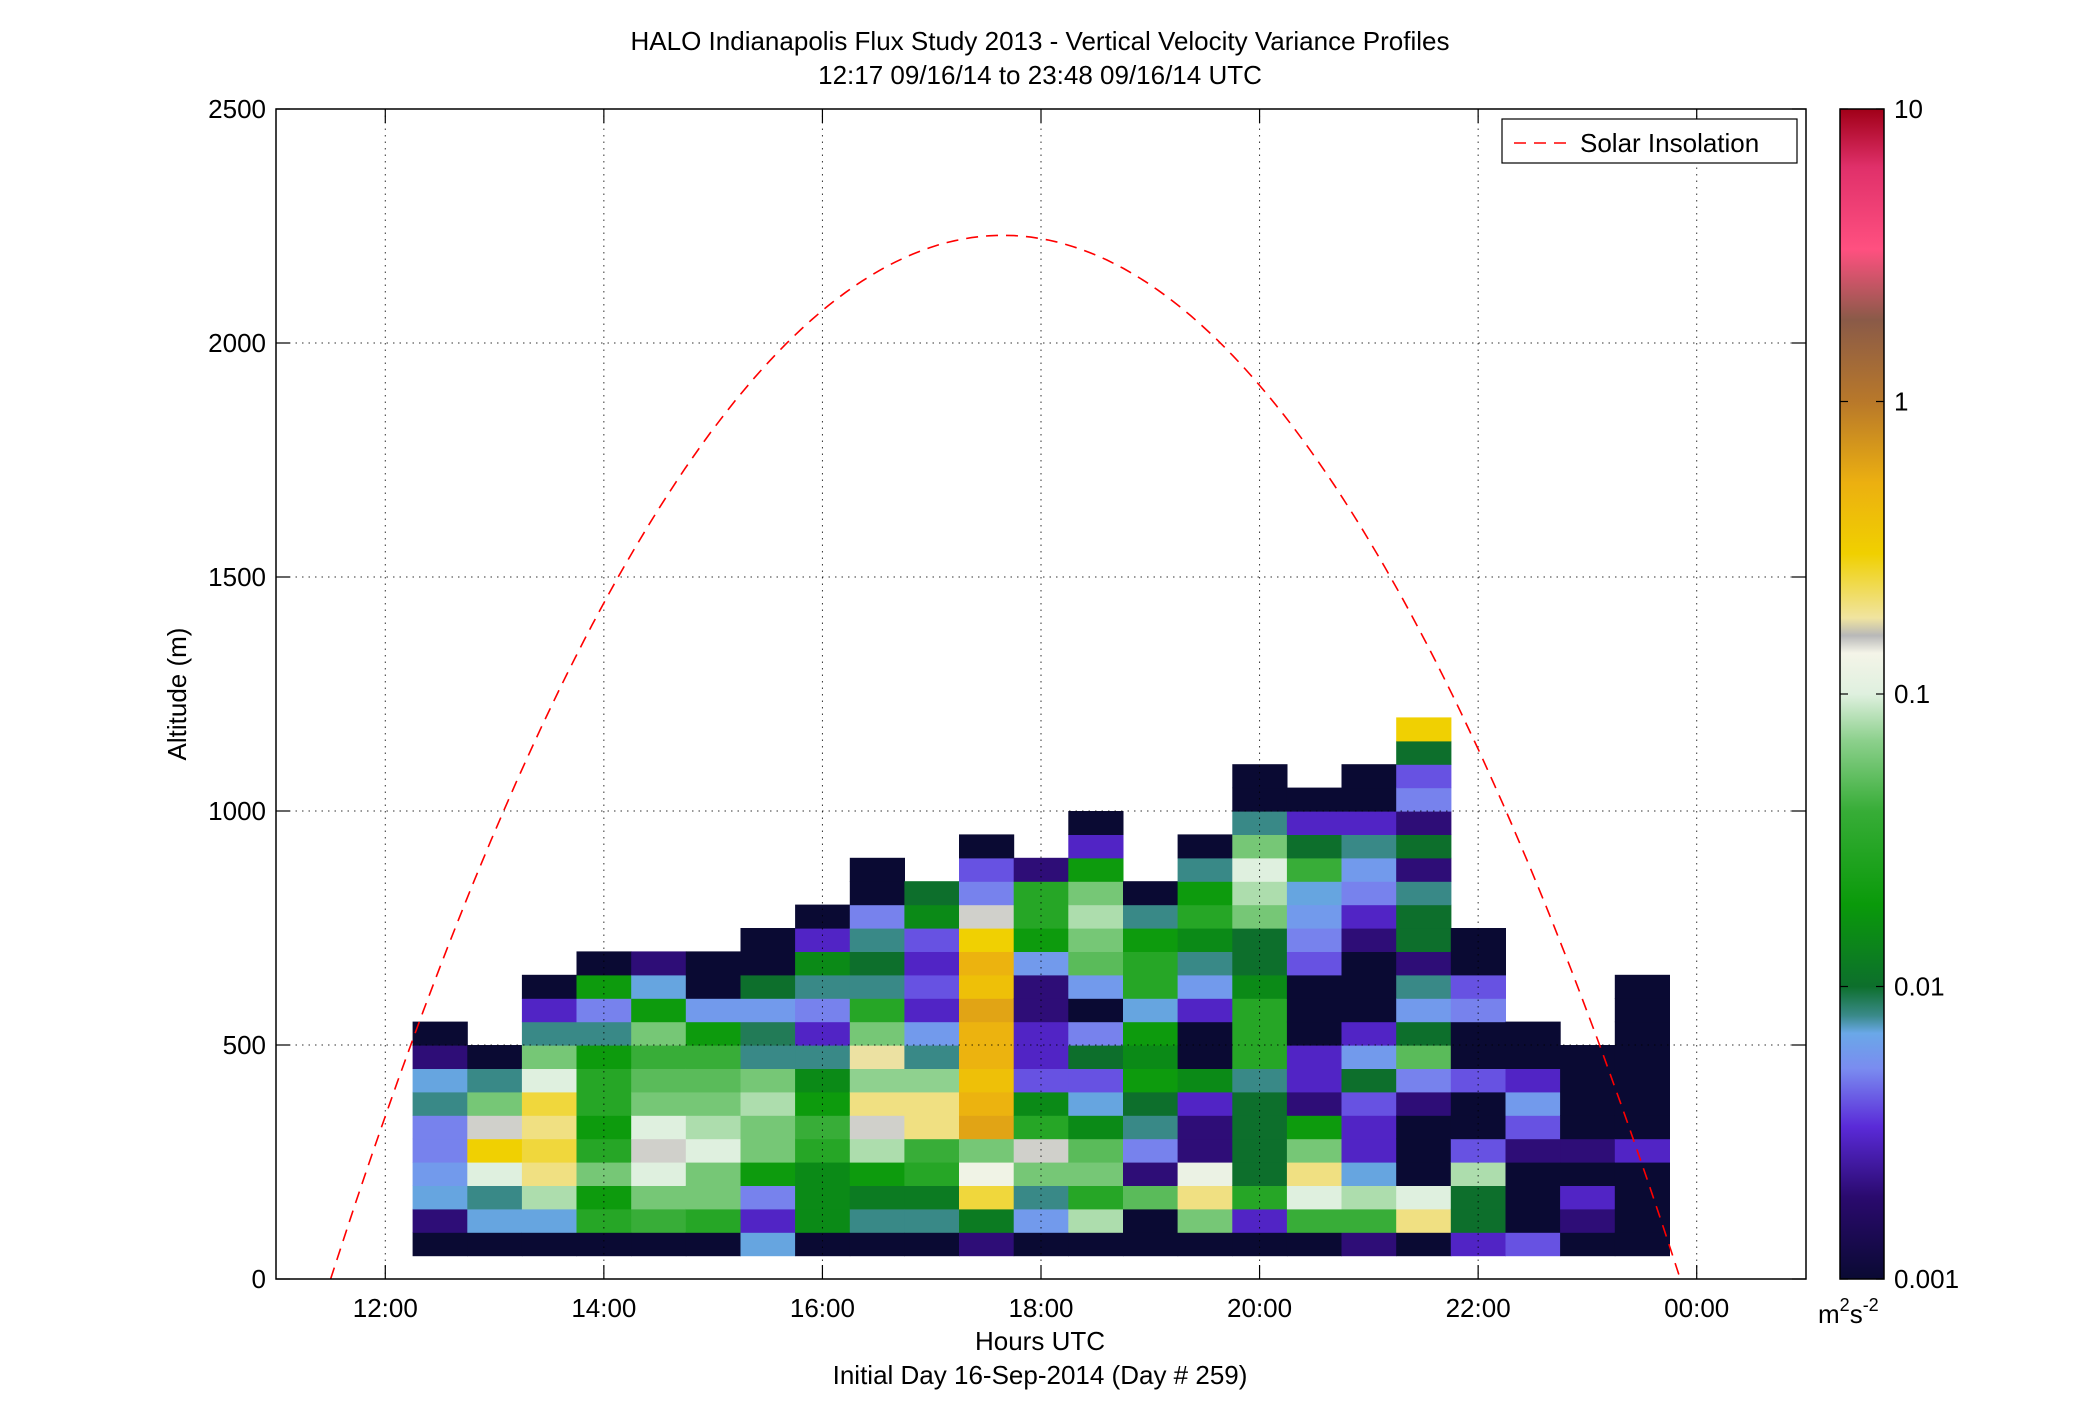  What do you see at coordinates (237, 343) in the screenshot?
I see `y-tick-label: 2000` at bounding box center [237, 343].